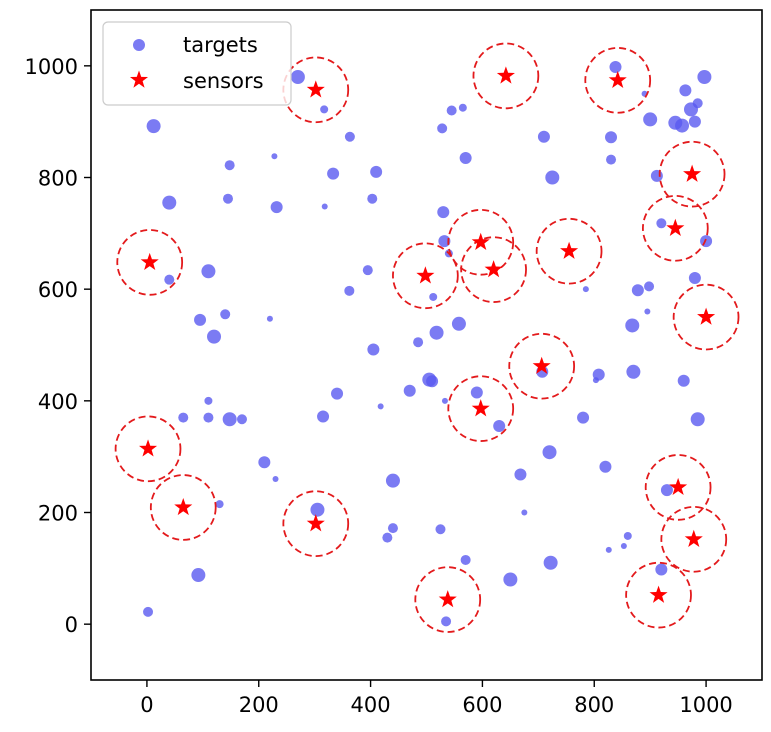 The image size is (771, 732). I want to click on legend-targets-marker, so click(139, 45).